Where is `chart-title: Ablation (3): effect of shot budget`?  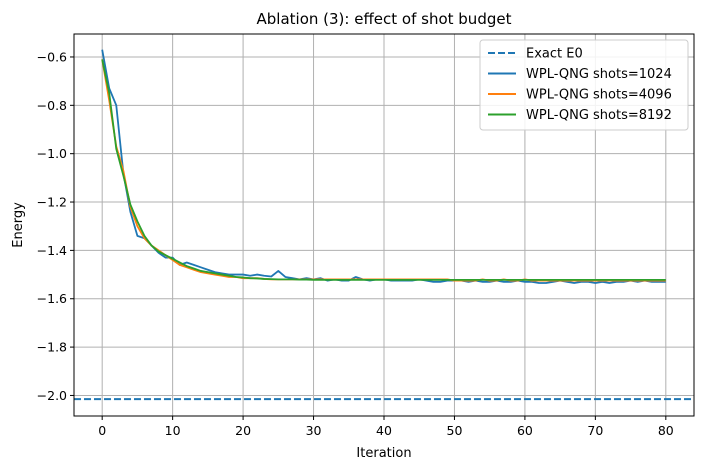
chart-title: Ablation (3): effect of shot budget is located at coordinates (384, 19).